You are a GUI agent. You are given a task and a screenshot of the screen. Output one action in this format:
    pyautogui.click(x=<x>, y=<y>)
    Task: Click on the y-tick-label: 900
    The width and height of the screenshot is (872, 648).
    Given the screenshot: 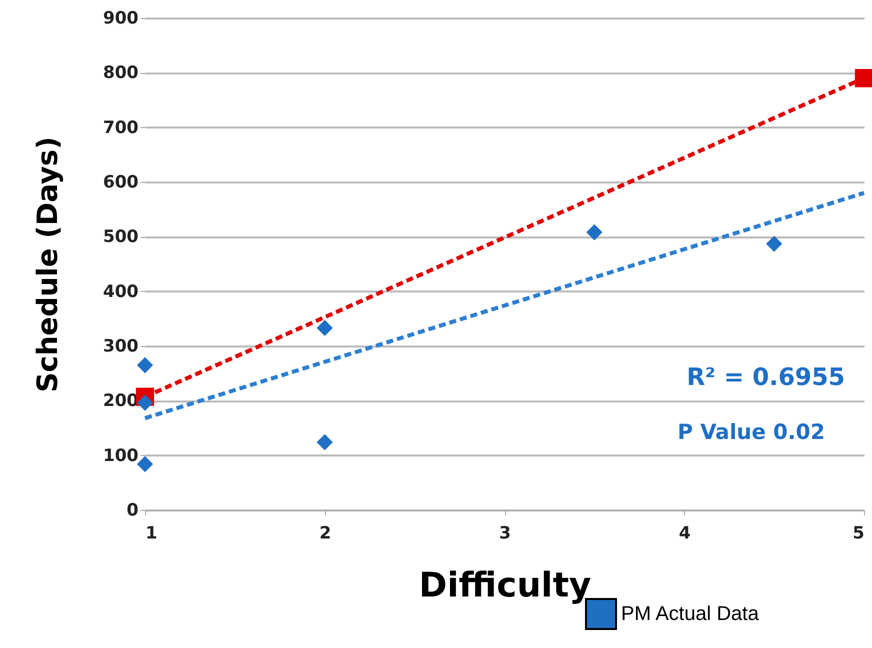 What is the action you would take?
    pyautogui.click(x=121, y=18)
    